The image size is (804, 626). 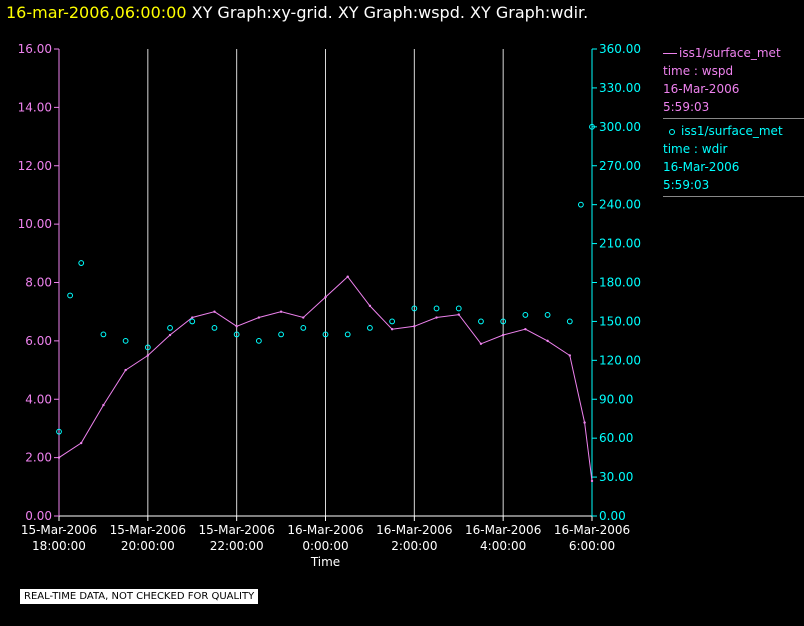 What do you see at coordinates (620, 205) in the screenshot?
I see `right-tick-label: 240.00` at bounding box center [620, 205].